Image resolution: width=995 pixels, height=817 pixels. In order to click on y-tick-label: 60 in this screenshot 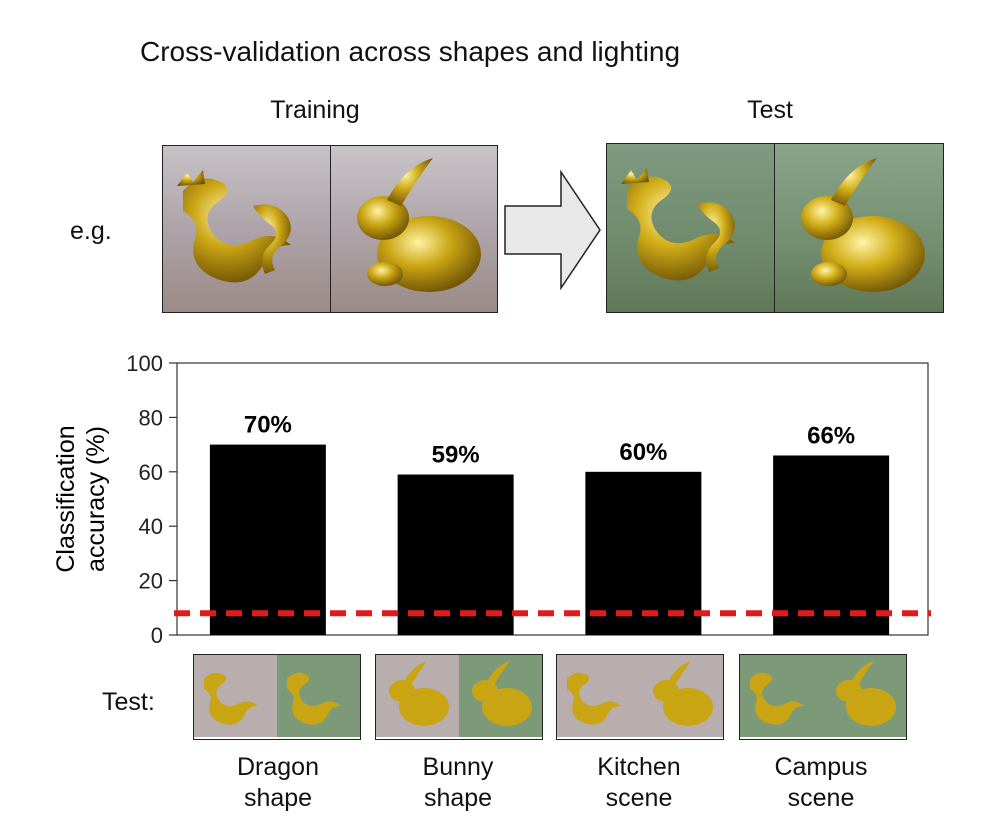, I will do `click(151, 472)`.